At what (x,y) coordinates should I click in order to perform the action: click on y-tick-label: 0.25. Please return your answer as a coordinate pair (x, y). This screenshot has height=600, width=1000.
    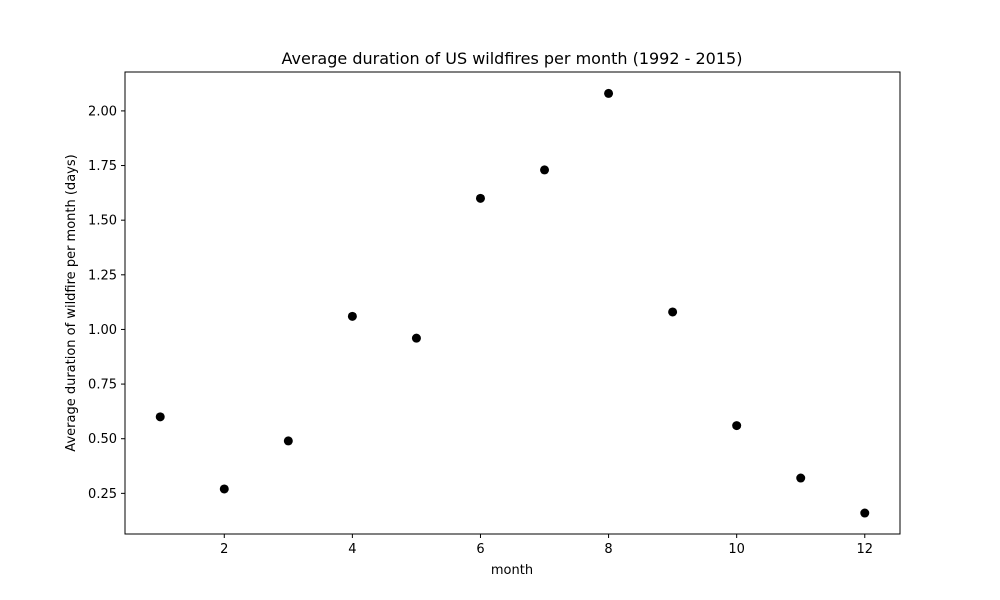
    Looking at the image, I should click on (102, 494).